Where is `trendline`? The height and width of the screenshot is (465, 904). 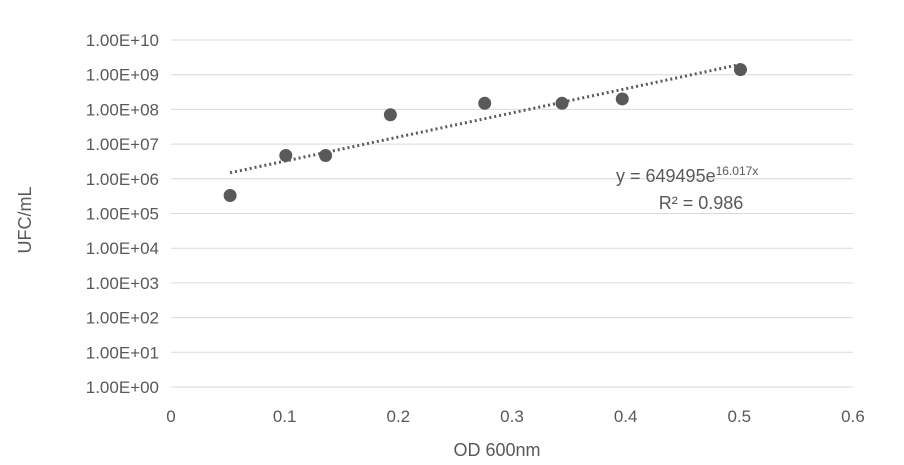
trendline is located at coordinates (485, 118).